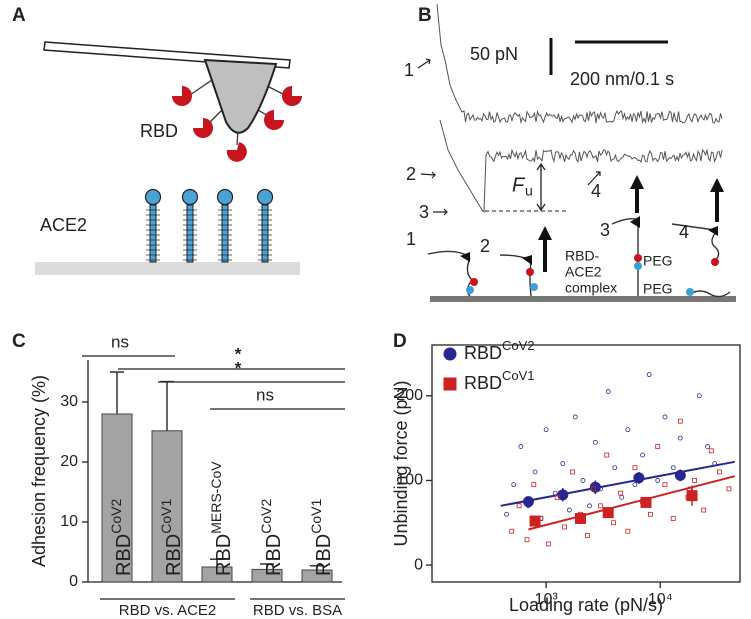  Describe the element at coordinates (409, 480) in the screenshot. I see `y-tick-label: 100` at that location.